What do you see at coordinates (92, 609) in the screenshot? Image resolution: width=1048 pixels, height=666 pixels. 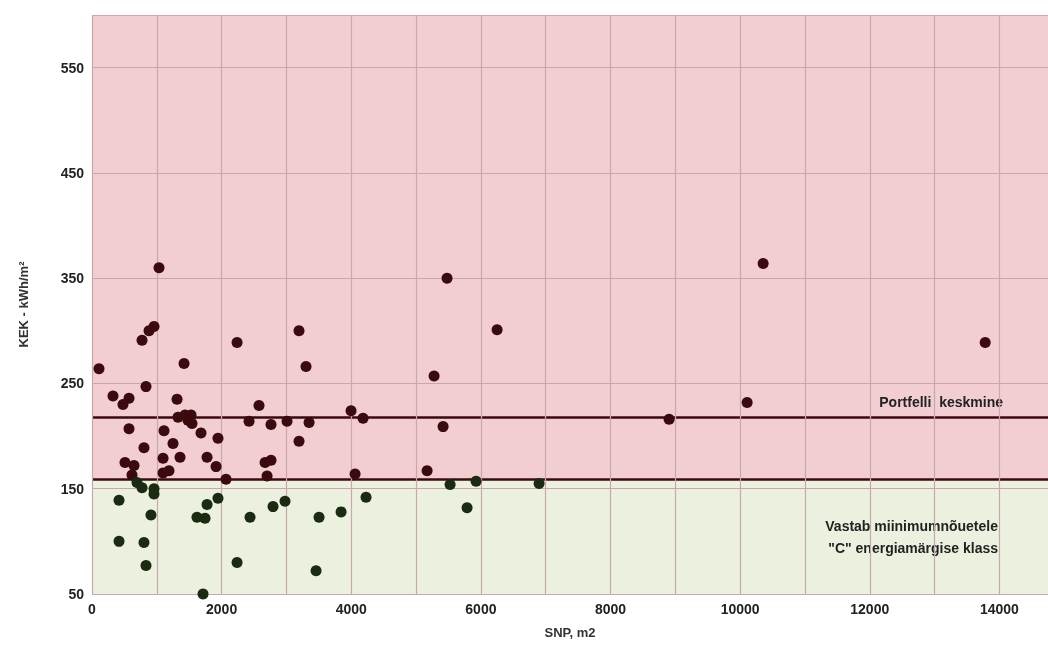 I see `x-tick-label: 0` at bounding box center [92, 609].